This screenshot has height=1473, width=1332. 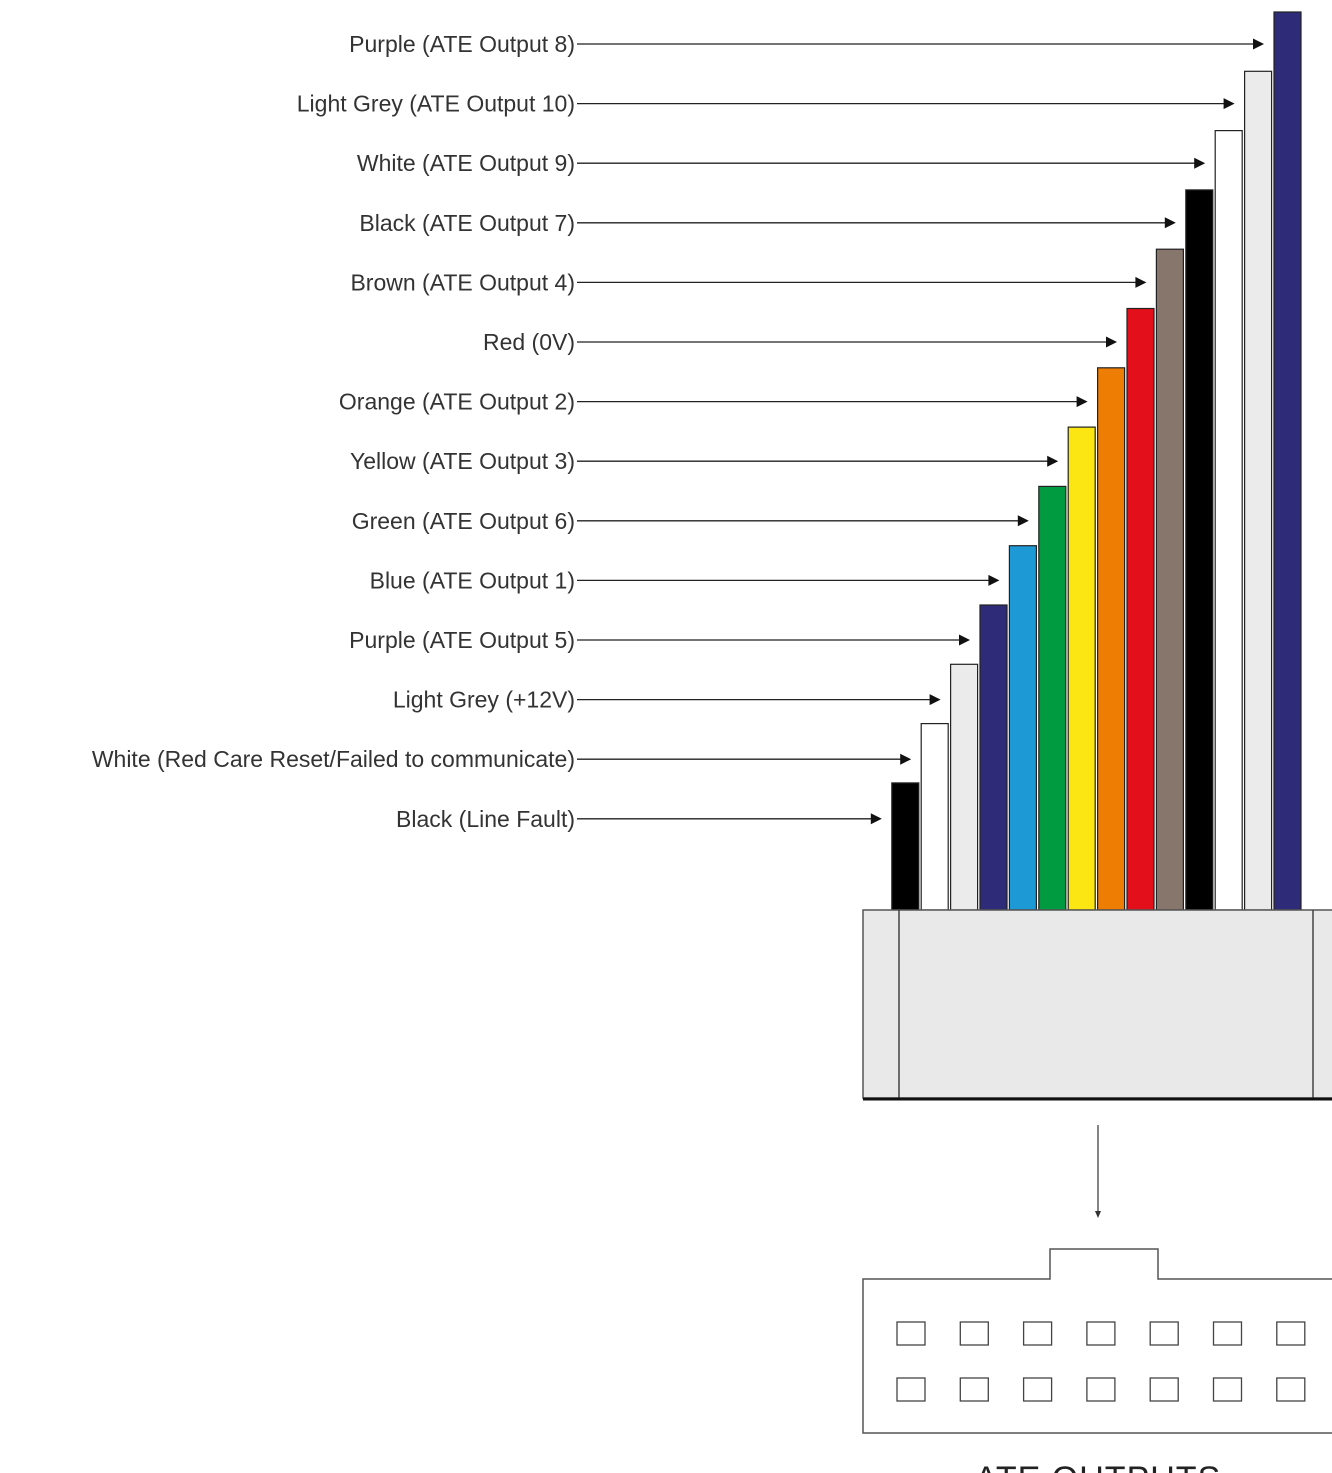 What do you see at coordinates (1023, 728) in the screenshot?
I see `wire-10-conductor` at bounding box center [1023, 728].